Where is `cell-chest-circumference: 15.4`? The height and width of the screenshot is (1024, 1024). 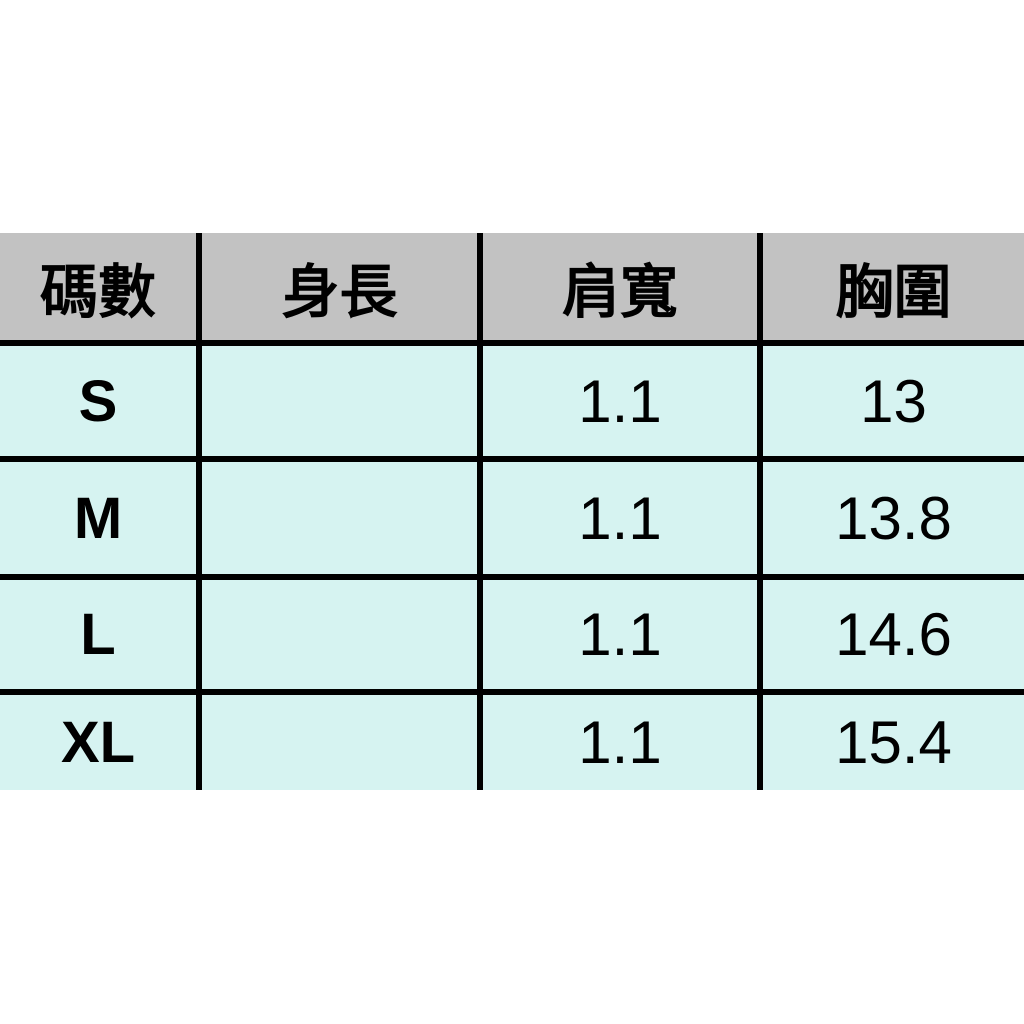
cell-chest-circumference: 15.4 is located at coordinates (890, 739).